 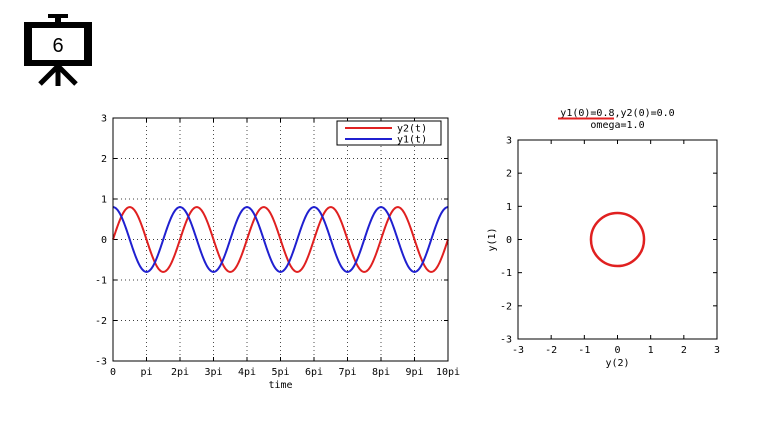 I want to click on x-tick-label: 4pi, so click(x=247, y=372).